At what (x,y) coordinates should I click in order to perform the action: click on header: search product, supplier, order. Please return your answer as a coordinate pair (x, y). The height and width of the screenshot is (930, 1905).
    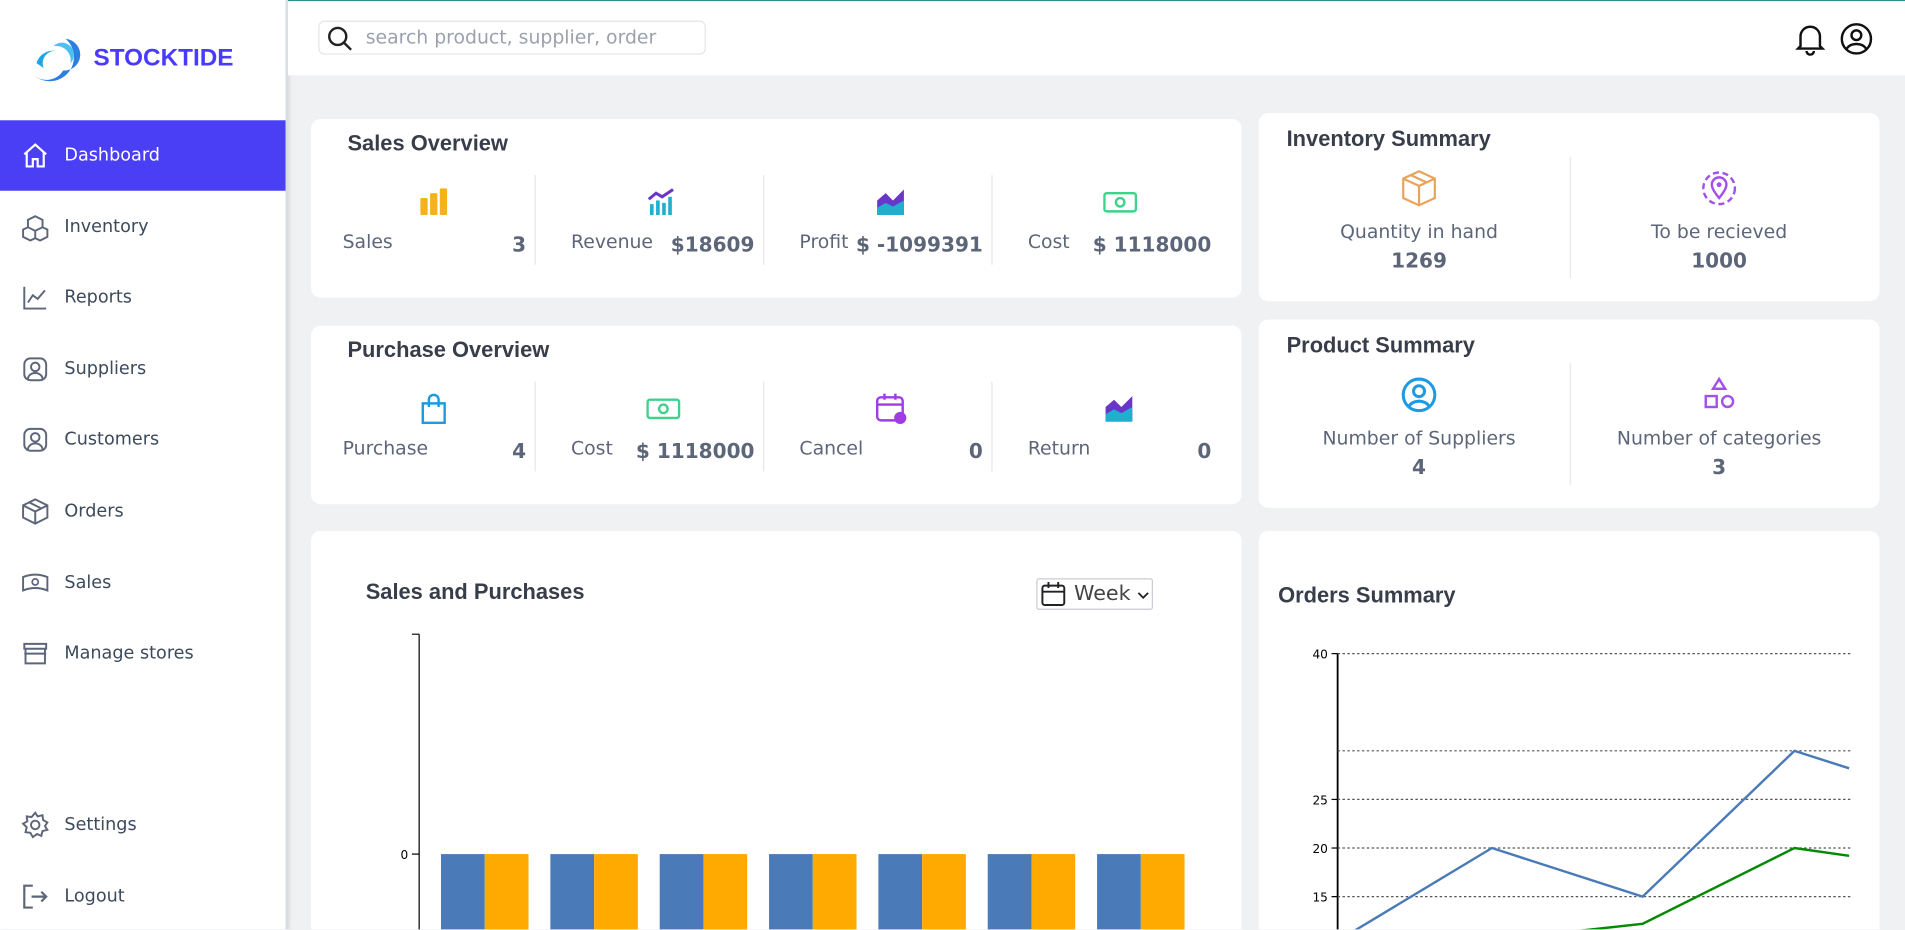
    Looking at the image, I should click on (1096, 38).